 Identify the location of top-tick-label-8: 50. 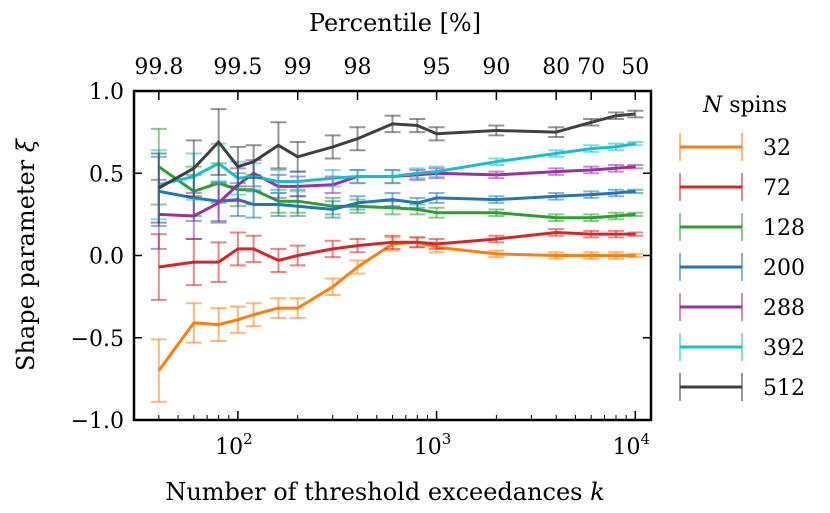
(635, 67).